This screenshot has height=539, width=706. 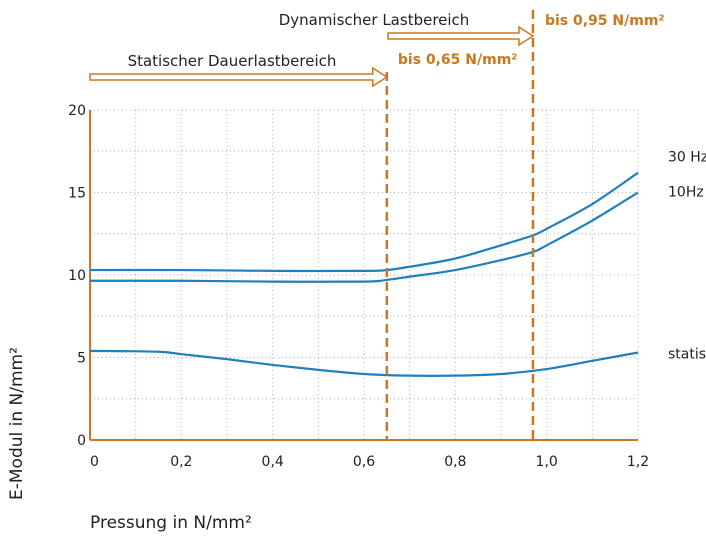 What do you see at coordinates (687, 355) in the screenshot?
I see `series-label: statisch` at bounding box center [687, 355].